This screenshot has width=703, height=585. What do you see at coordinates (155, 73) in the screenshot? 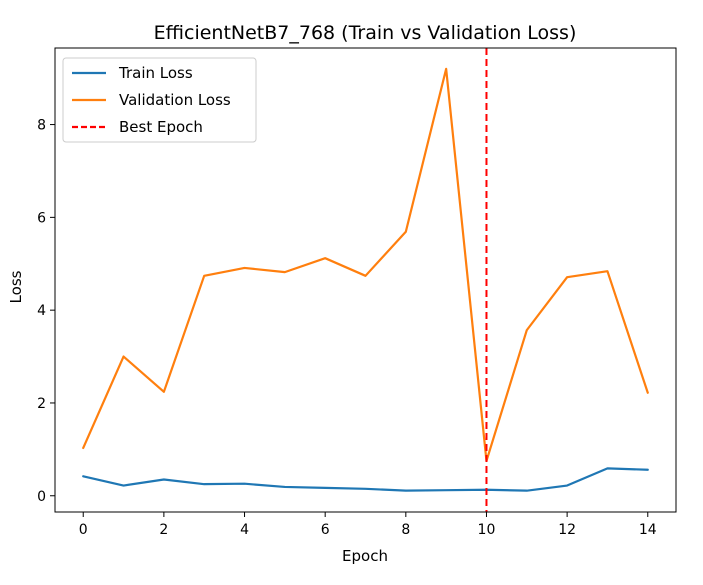
I see `legend-label-train-loss: Train Loss` at bounding box center [155, 73].